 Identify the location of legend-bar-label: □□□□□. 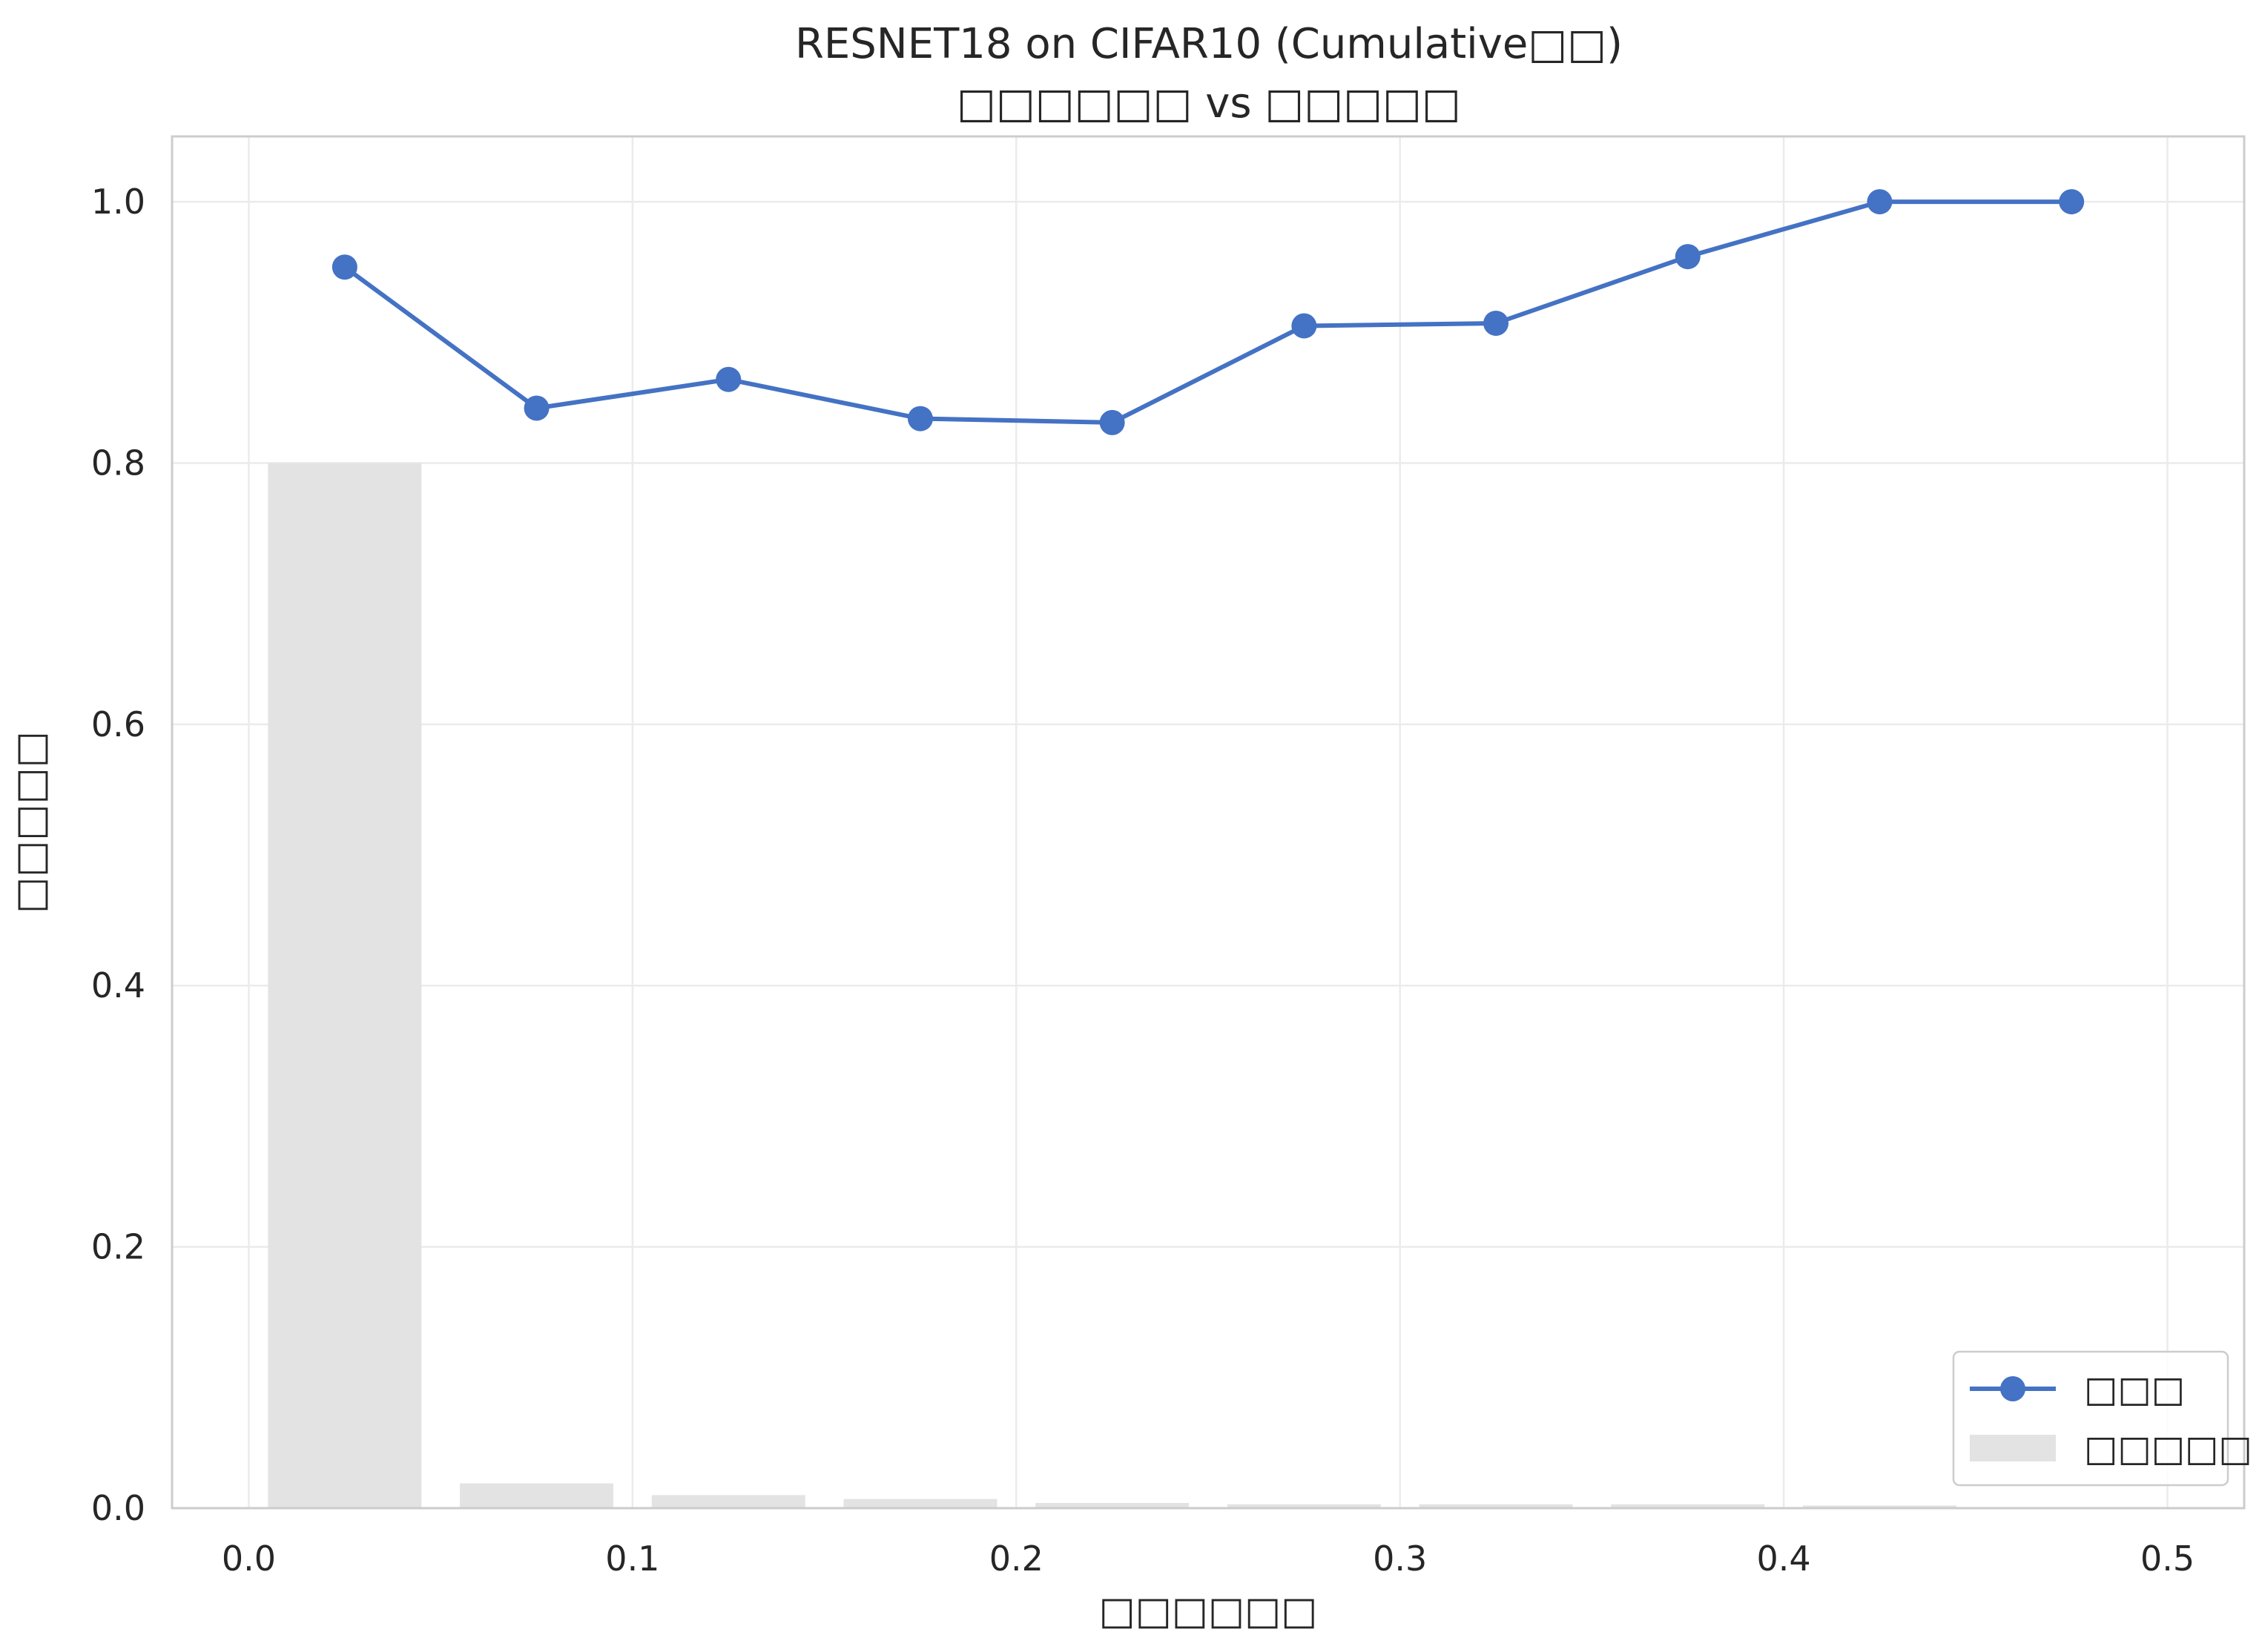
(2168, 1449).